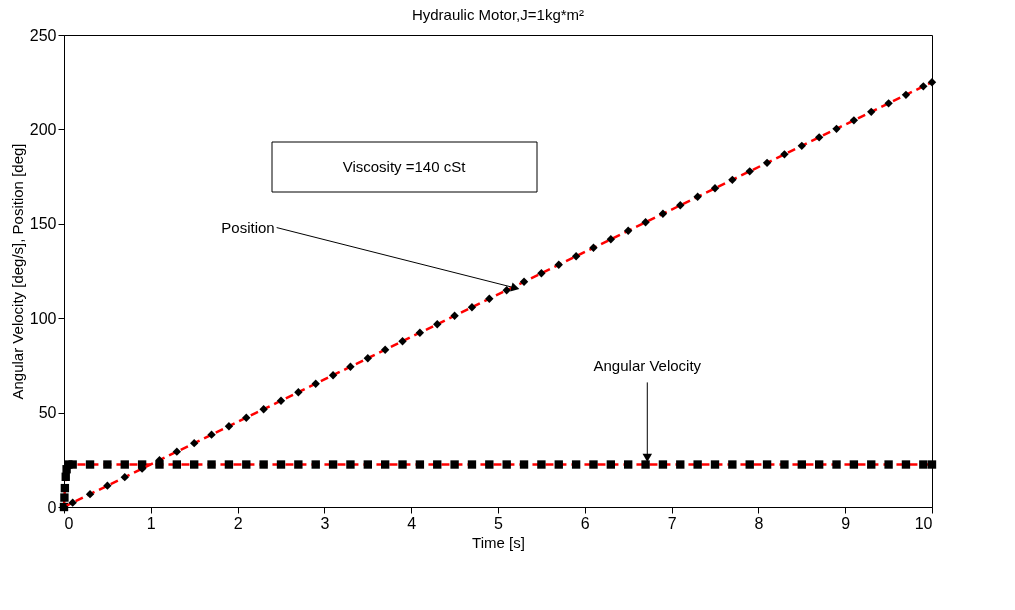 Image resolution: width=1015 pixels, height=610 pixels. Describe the element at coordinates (846, 523) in the screenshot. I see `x-tick-label: 9` at that location.